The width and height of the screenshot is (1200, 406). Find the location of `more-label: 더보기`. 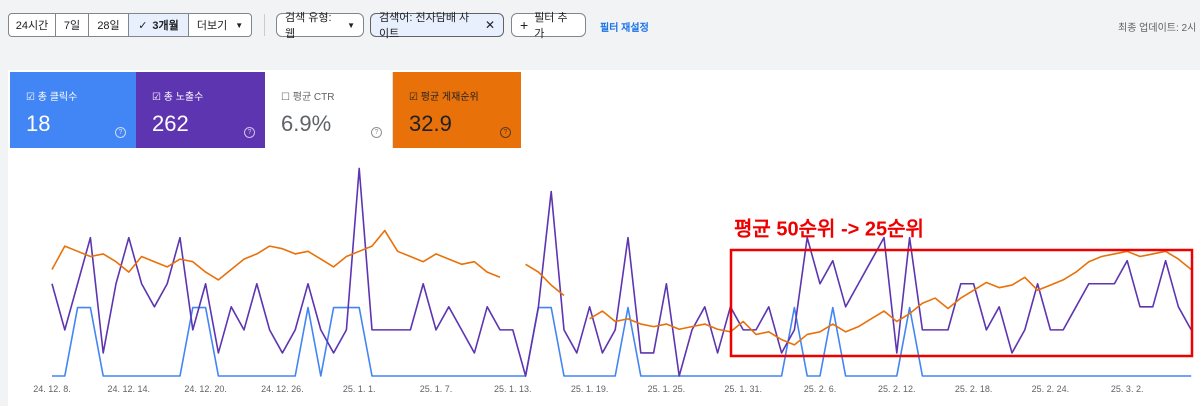

more-label: 더보기 is located at coordinates (212, 26).